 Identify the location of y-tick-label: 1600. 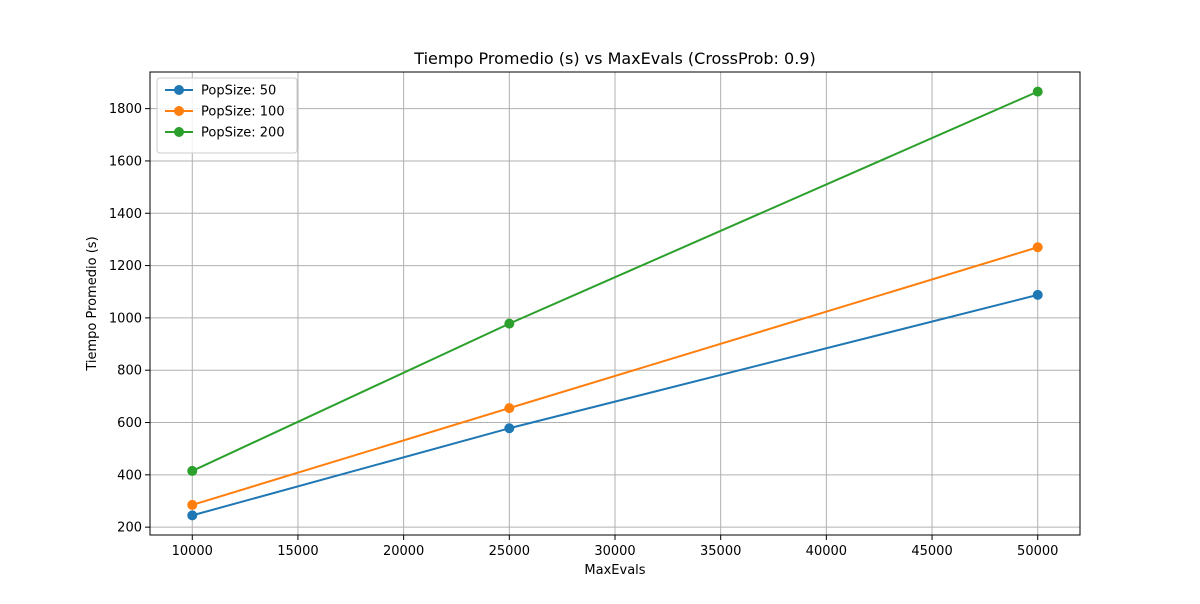
(125, 161).